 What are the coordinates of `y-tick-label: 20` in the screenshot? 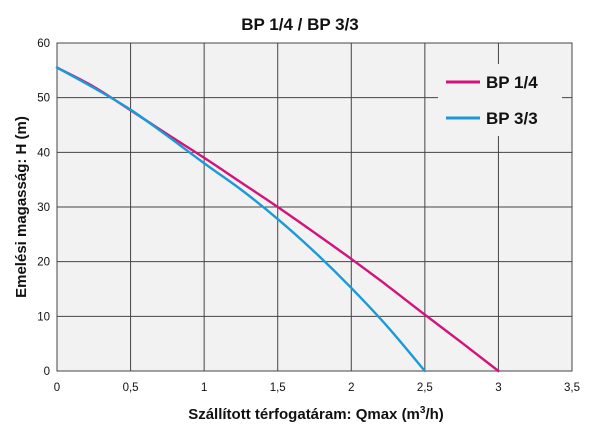 It's located at (43, 263).